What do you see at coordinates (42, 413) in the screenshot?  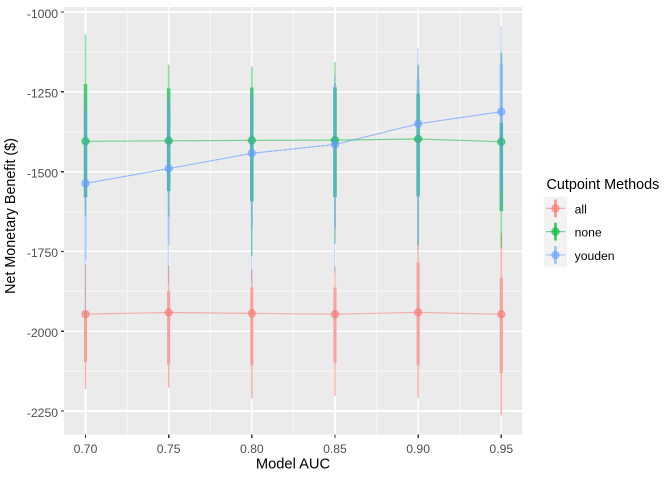 I see `svg-text: -2250` at bounding box center [42, 413].